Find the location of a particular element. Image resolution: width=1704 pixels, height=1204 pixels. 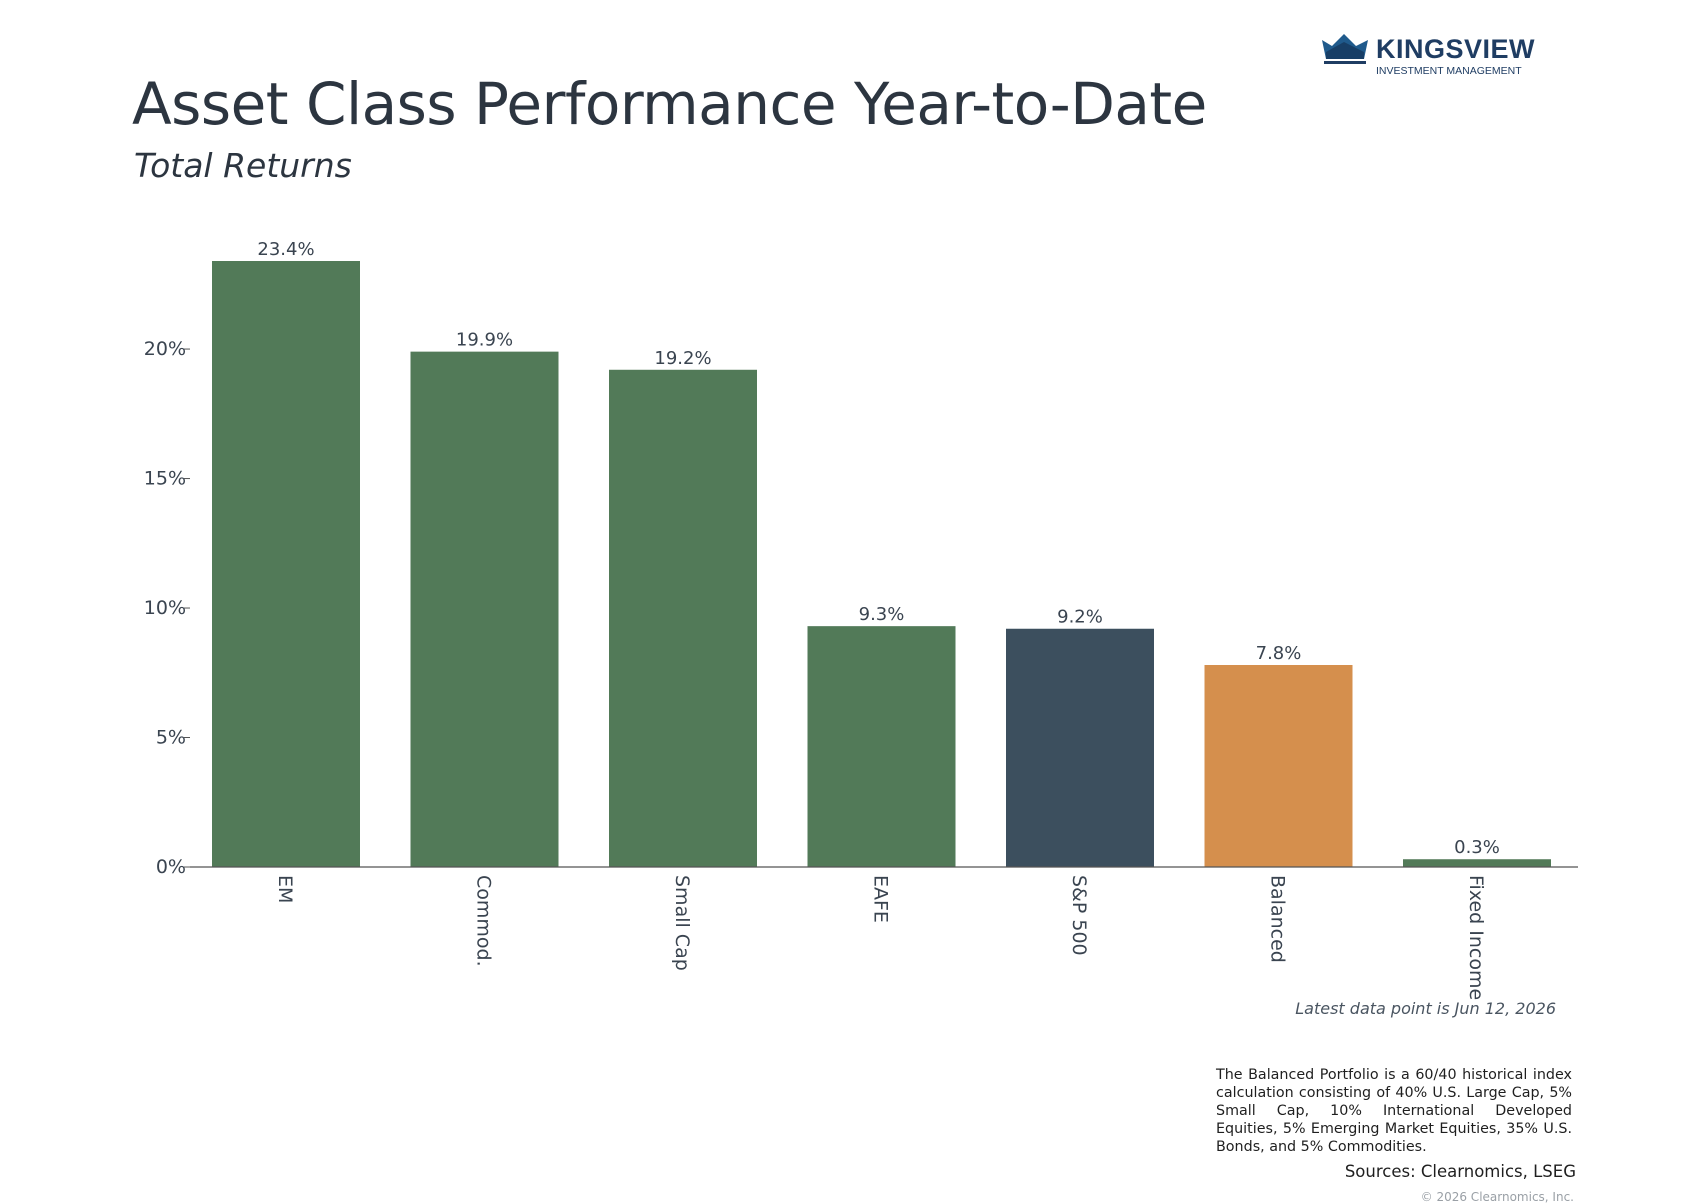

logo-name: KINGSVIEW is located at coordinates (1456, 49).